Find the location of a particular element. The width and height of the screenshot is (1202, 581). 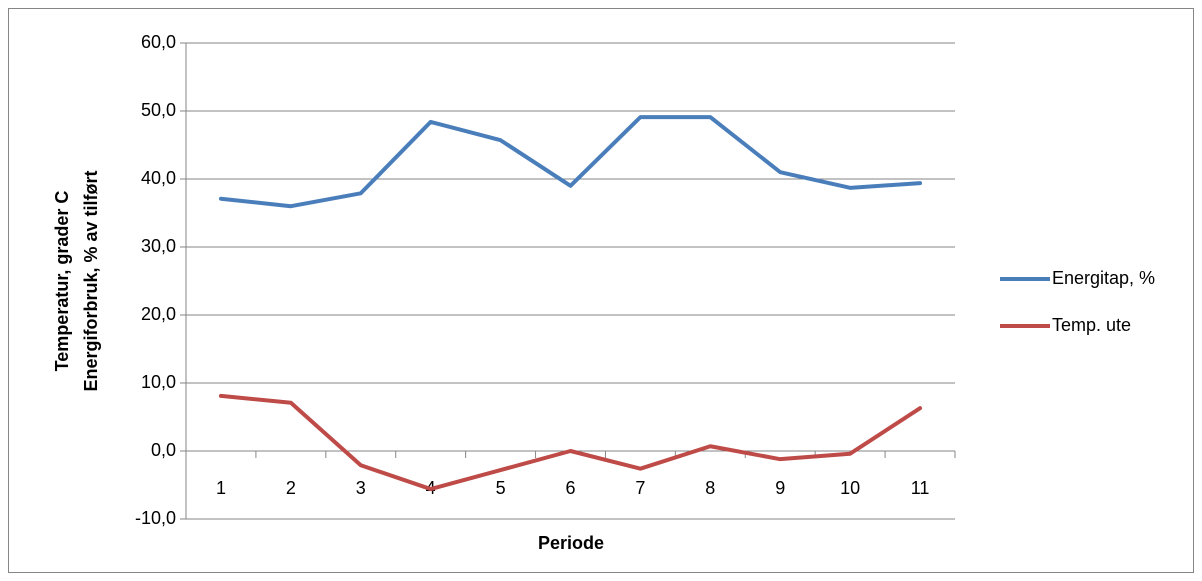

x-tick-label: 3 is located at coordinates (361, 488).